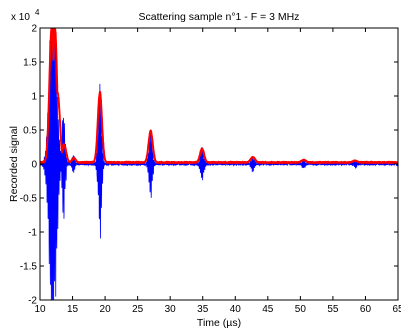  What do you see at coordinates (203, 309) in the screenshot?
I see `x-tick-label: 35` at bounding box center [203, 309].